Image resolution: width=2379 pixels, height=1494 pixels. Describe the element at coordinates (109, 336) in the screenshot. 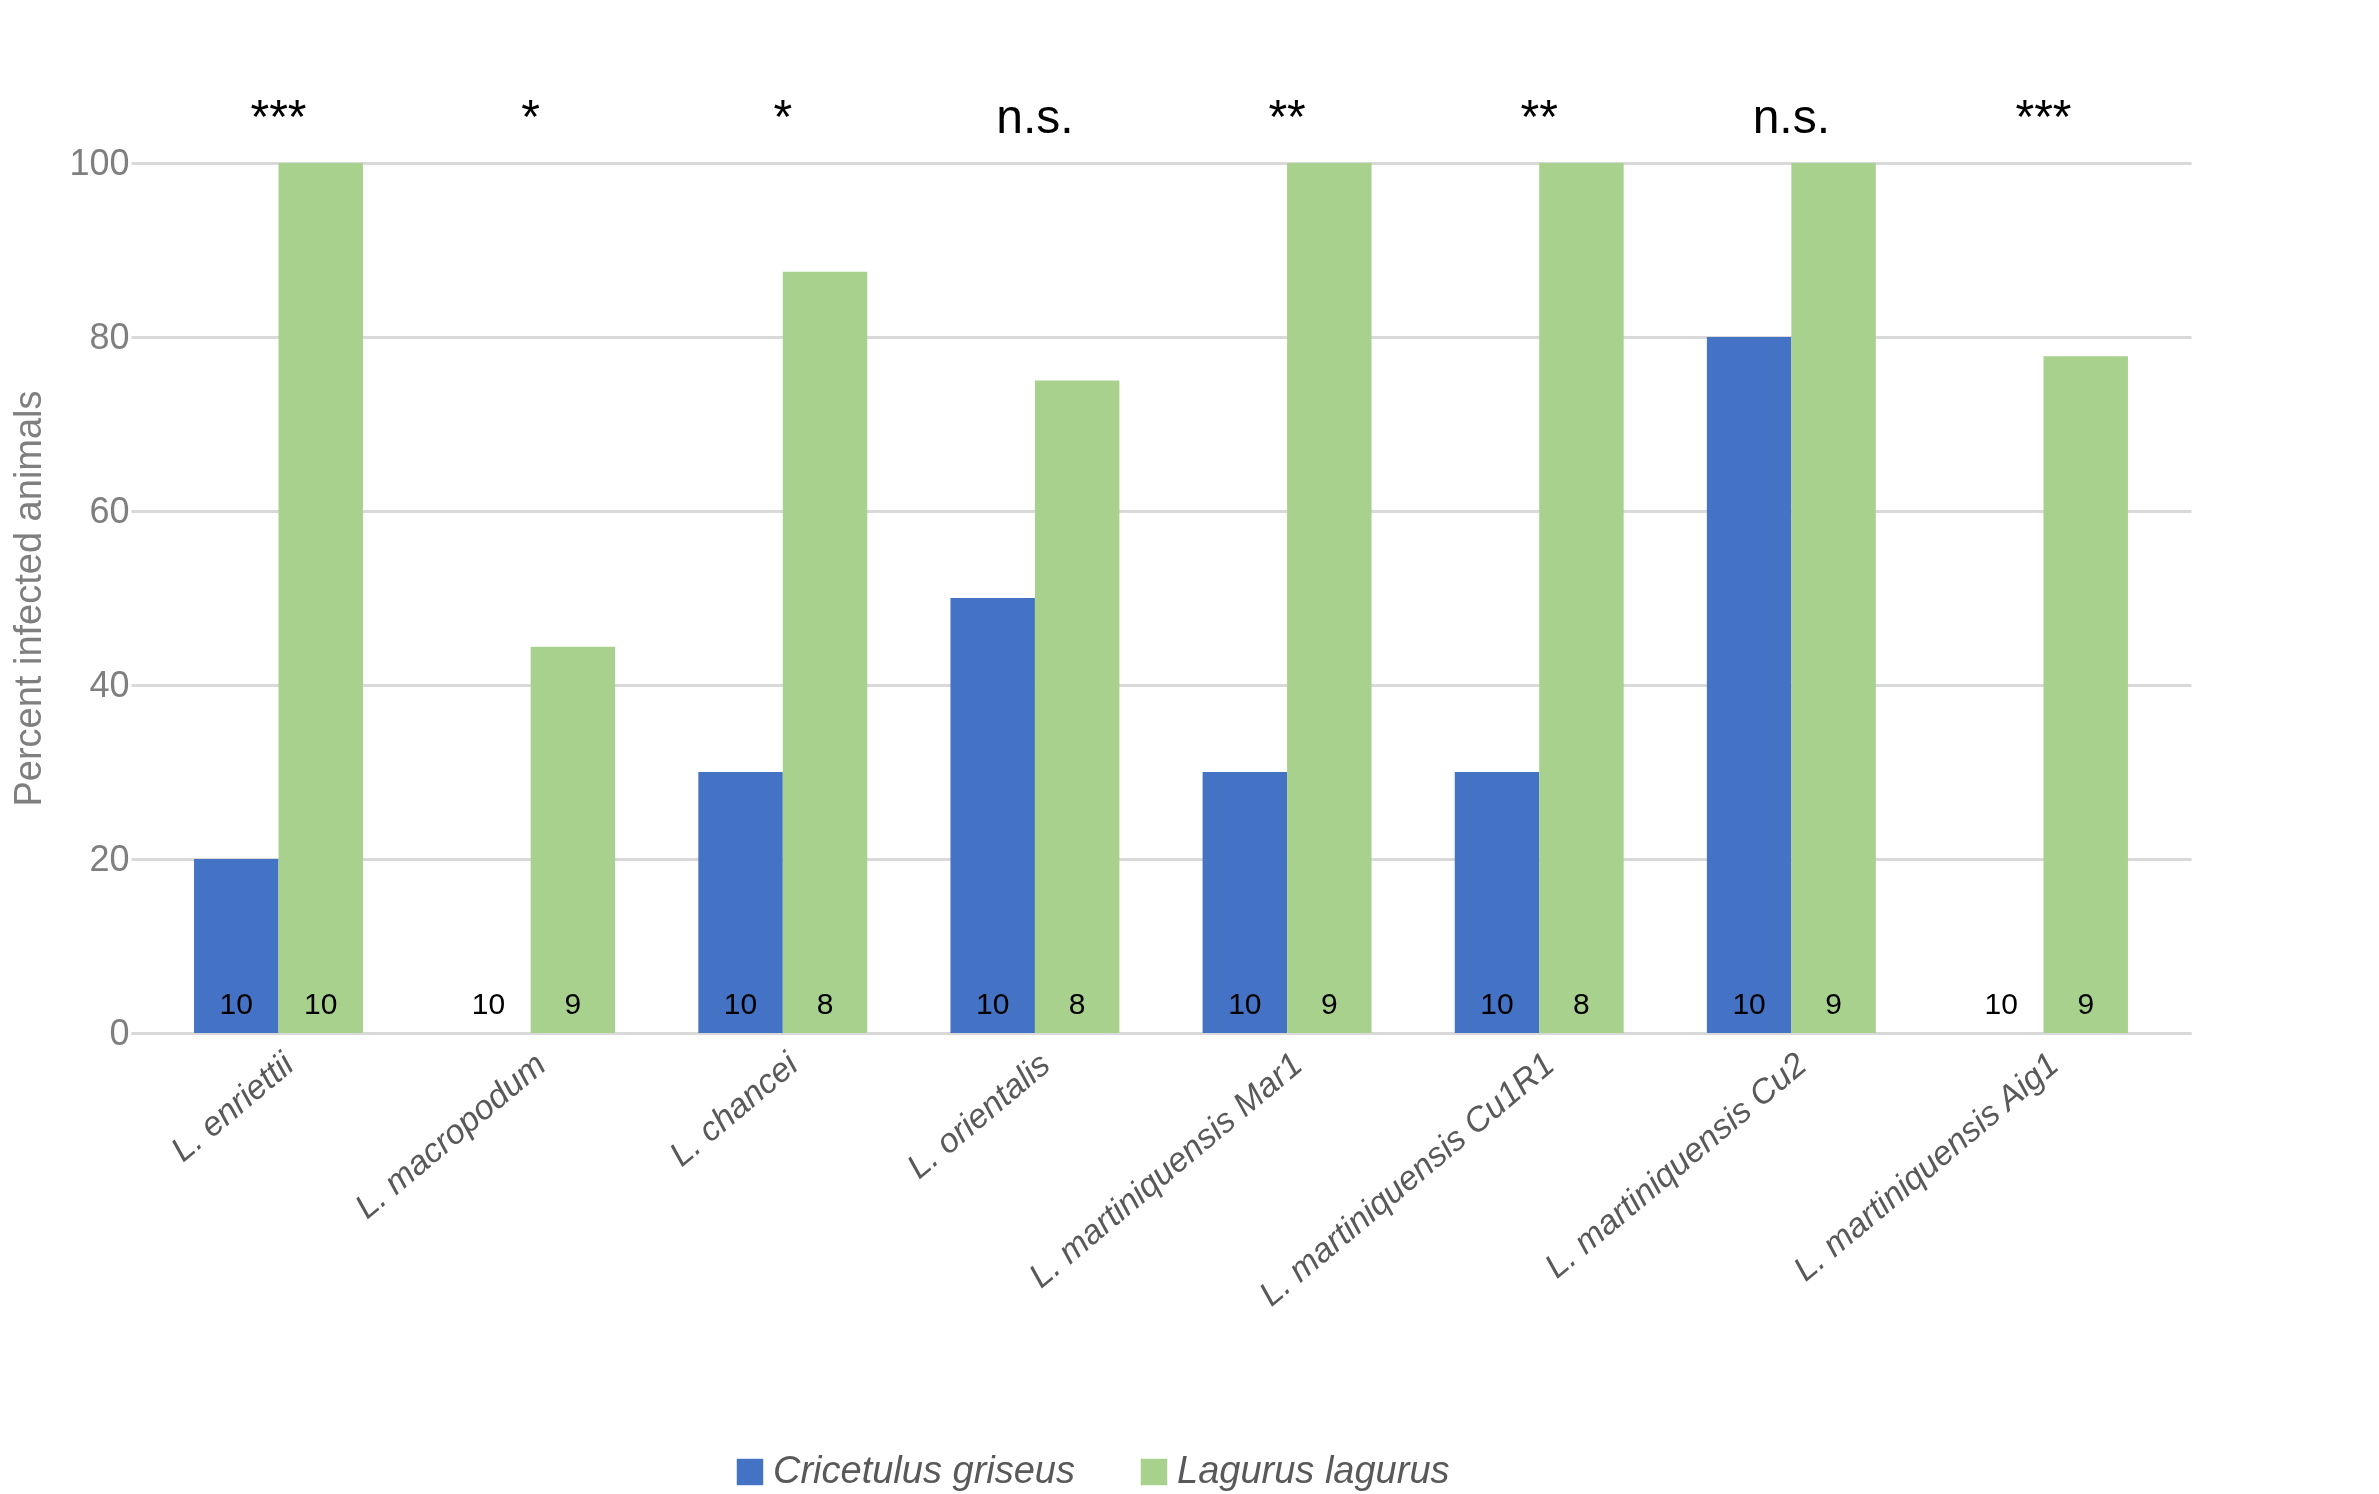

I see `y-tick-label: 80` at that location.